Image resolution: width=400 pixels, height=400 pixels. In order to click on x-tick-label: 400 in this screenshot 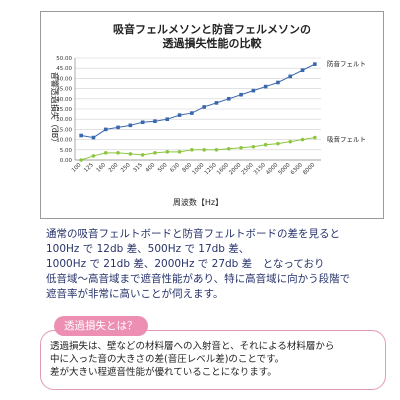, I will do `click(151, 168)`.